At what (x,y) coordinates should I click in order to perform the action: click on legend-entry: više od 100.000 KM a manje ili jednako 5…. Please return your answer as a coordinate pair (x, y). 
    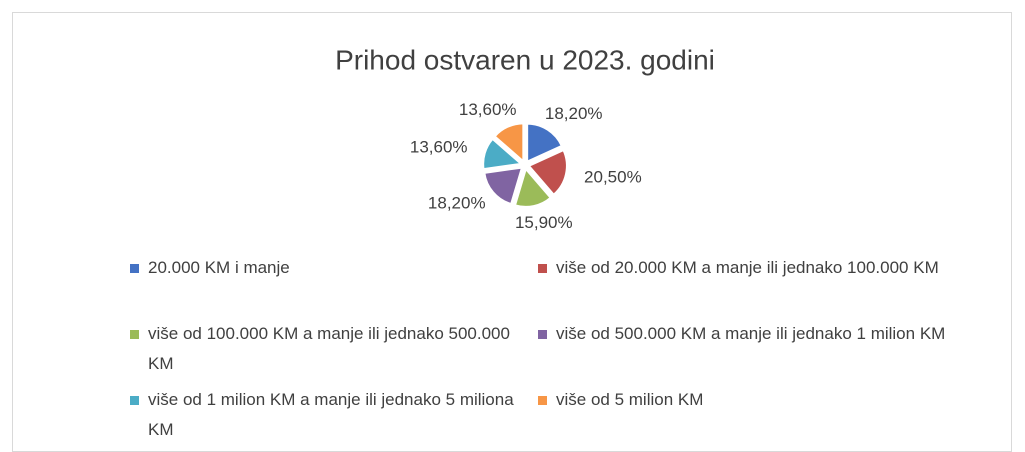
    Looking at the image, I should click on (334, 349).